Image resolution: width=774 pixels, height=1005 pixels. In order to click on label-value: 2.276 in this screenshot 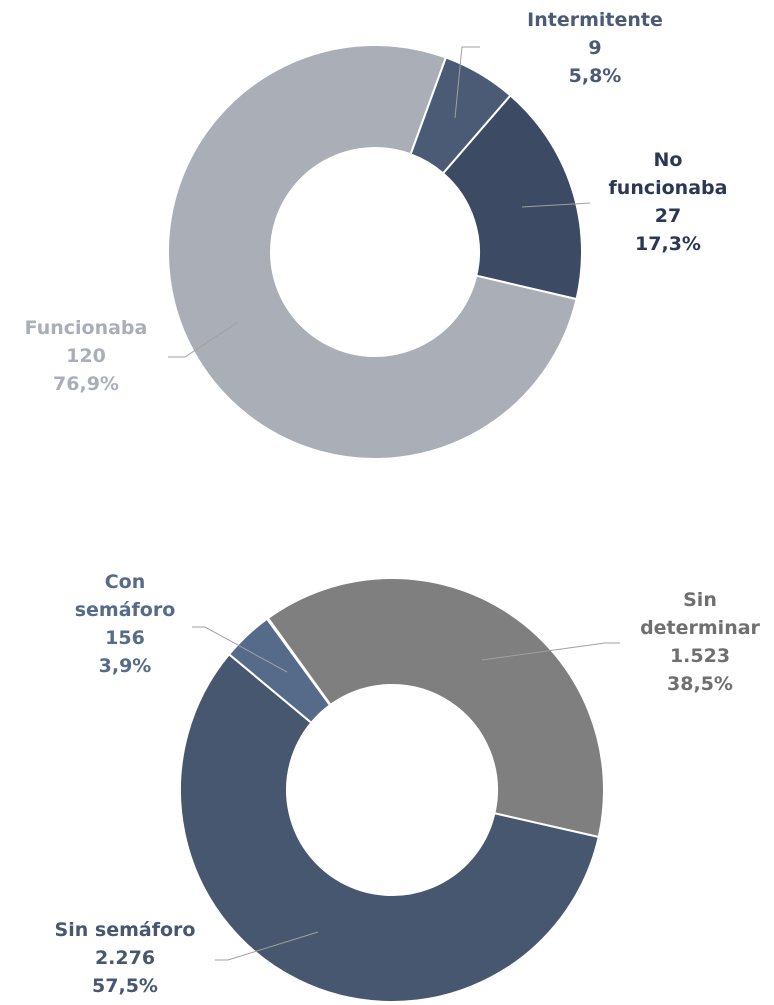, I will do `click(125, 958)`.